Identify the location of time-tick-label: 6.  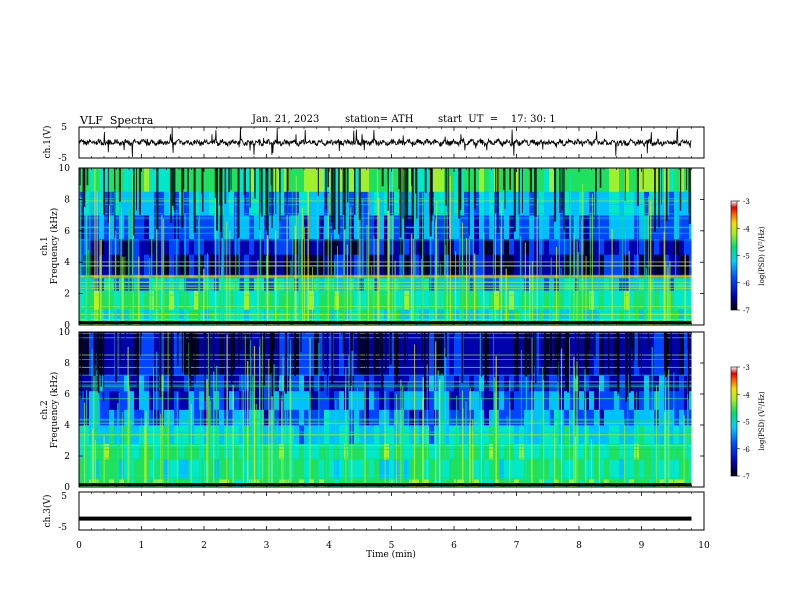
(454, 546).